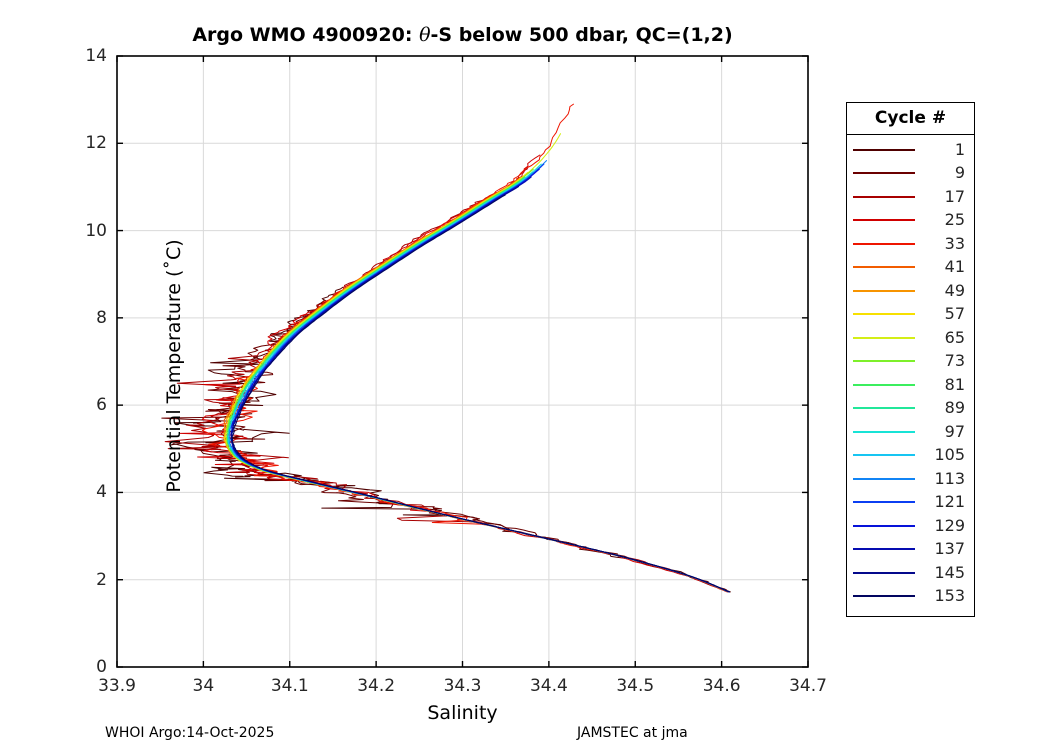 Image resolution: width=1050 pixels, height=750 pixels. What do you see at coordinates (425, 35) in the screenshot?
I see `theta-symbol: θ` at bounding box center [425, 35].